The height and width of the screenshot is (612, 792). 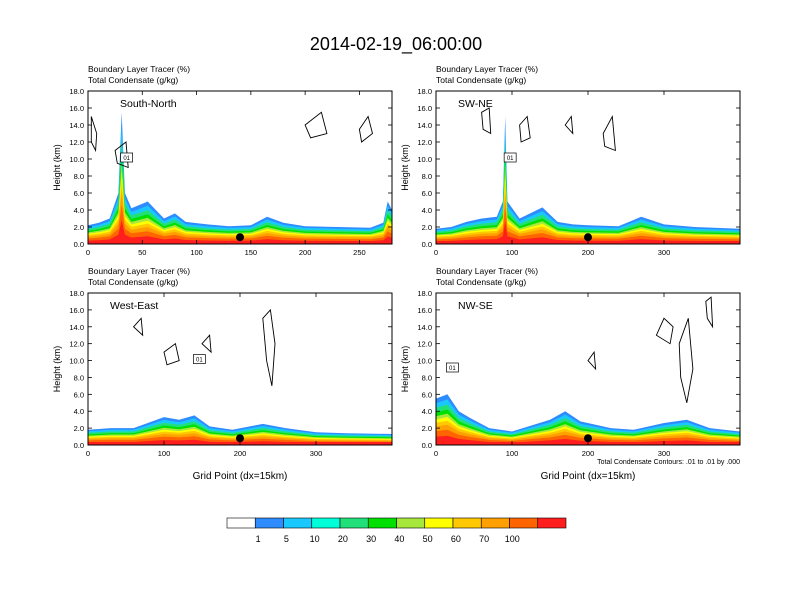 What do you see at coordinates (139, 271) in the screenshot?
I see `panel-title-tracer: Boundary Layer Tracer (%)` at bounding box center [139, 271].